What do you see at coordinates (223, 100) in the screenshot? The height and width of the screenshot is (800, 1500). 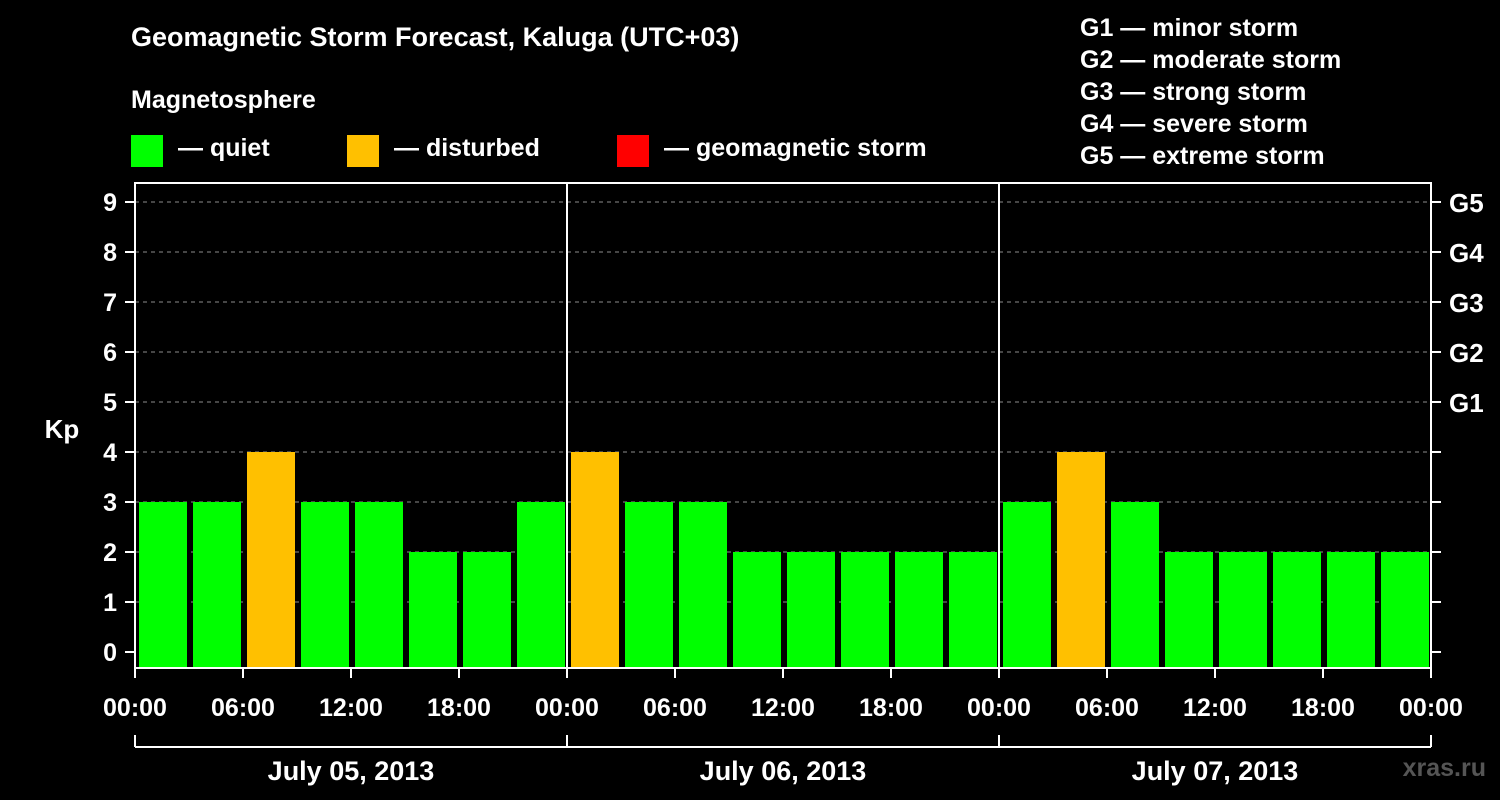 I see `magnetosphere-subtitle: Magnetosphere` at bounding box center [223, 100].